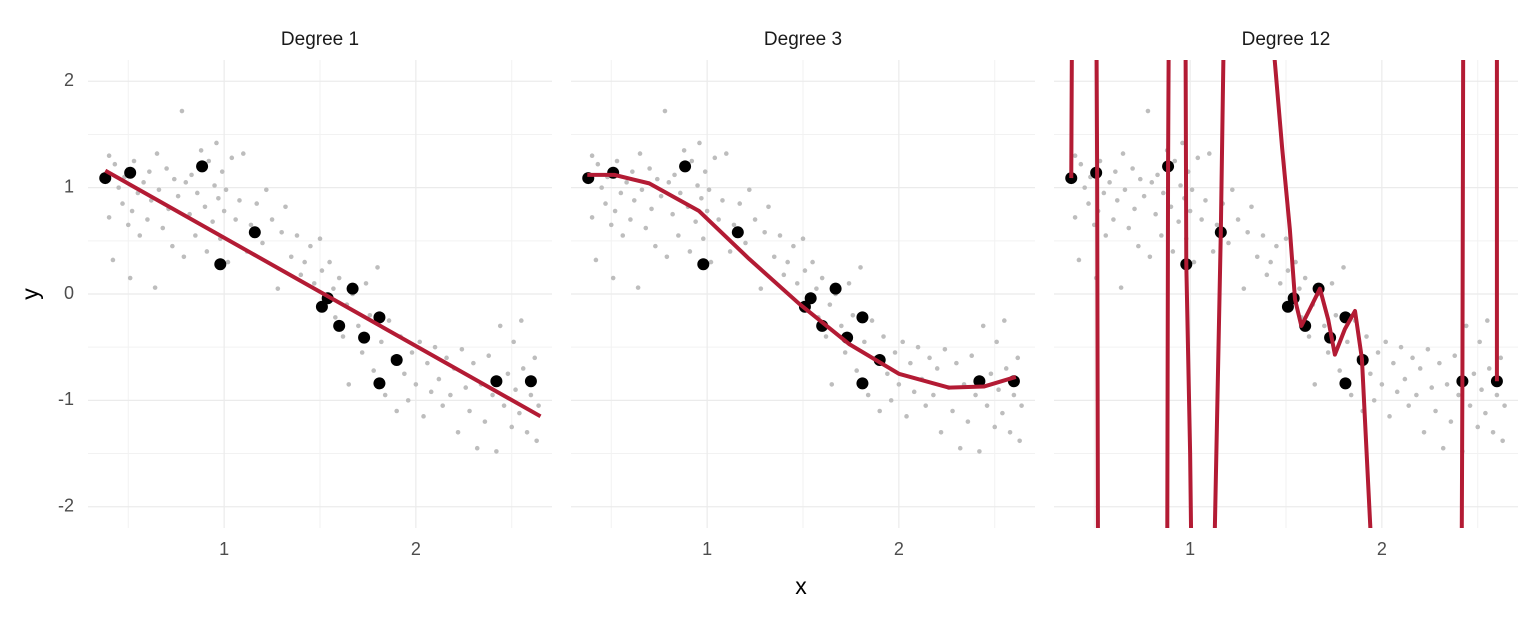  What do you see at coordinates (803, 39) in the screenshot?
I see `panel-title: Degree 3` at bounding box center [803, 39].